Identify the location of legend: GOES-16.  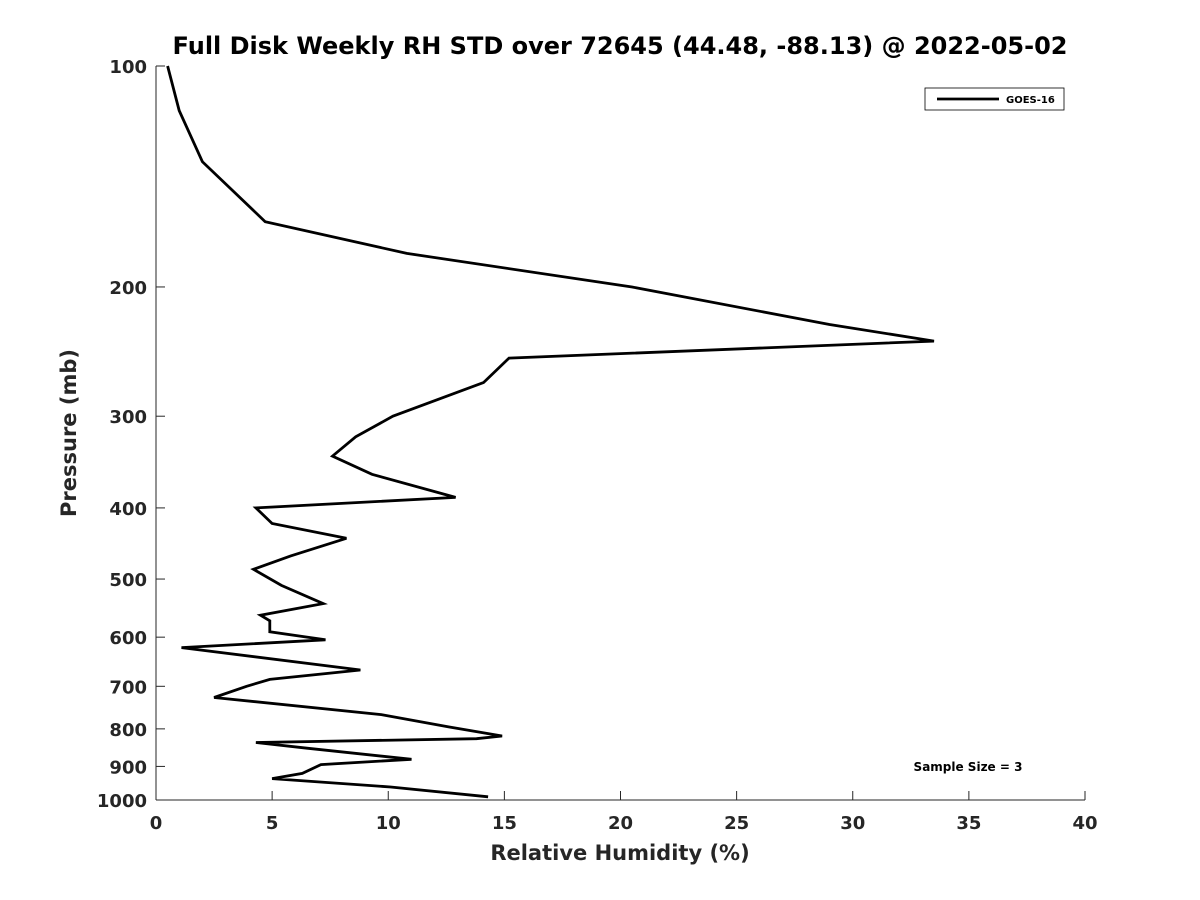
(994, 99).